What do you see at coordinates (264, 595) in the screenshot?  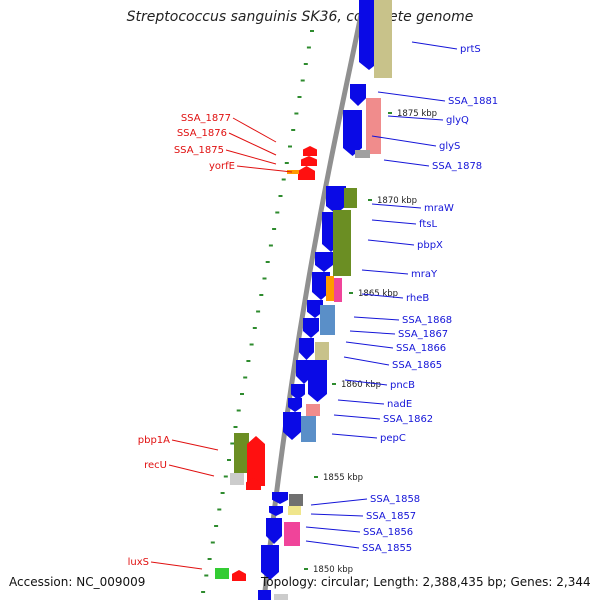 I see `cds-bottom` at bounding box center [264, 595].